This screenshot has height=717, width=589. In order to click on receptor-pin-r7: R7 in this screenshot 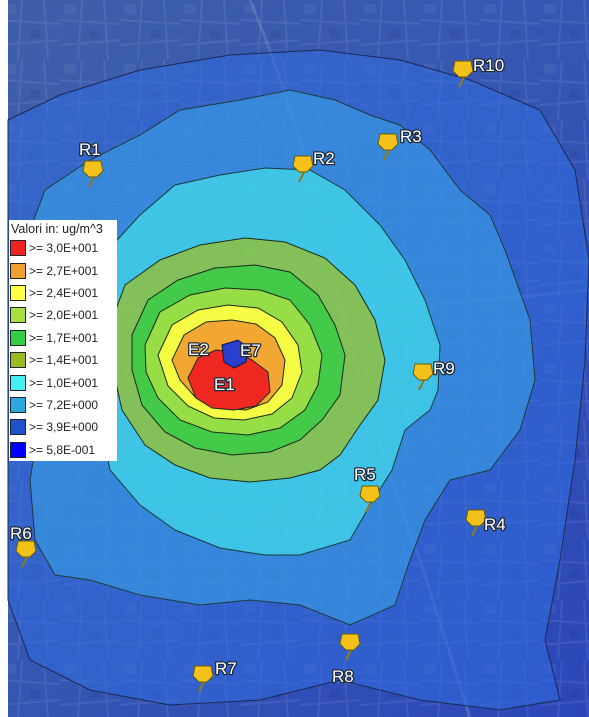, I will do `click(215, 675)`.